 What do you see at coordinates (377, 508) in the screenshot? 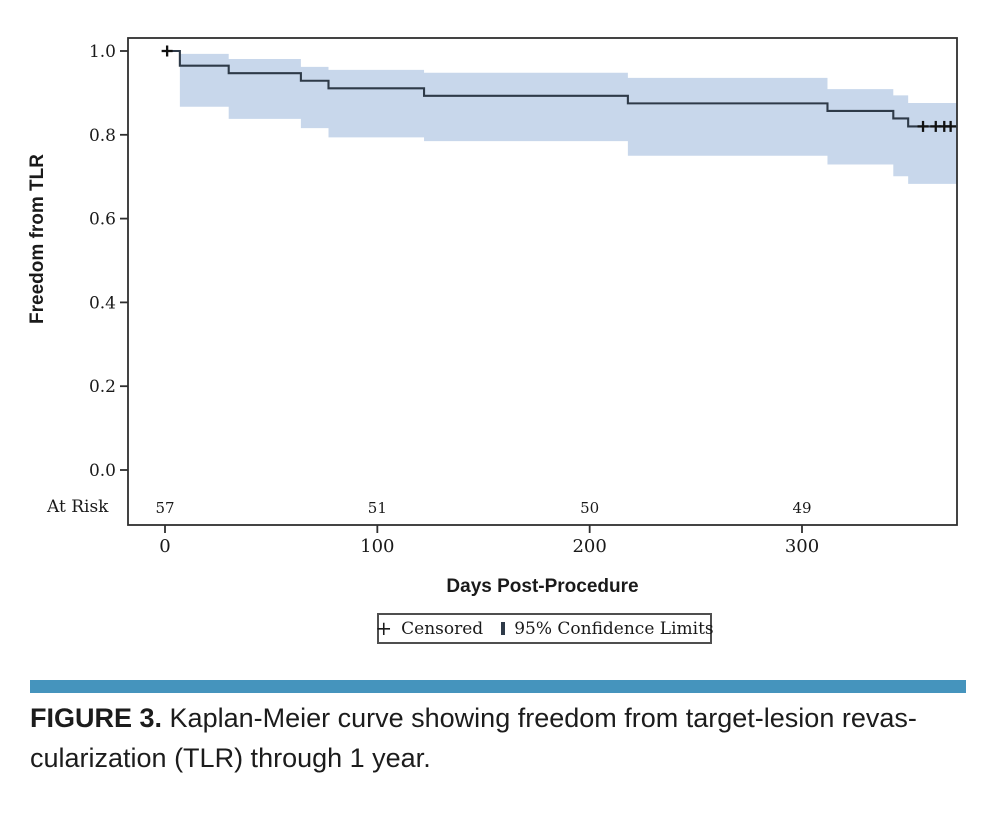
I see `at-risk-count: 51` at bounding box center [377, 508].